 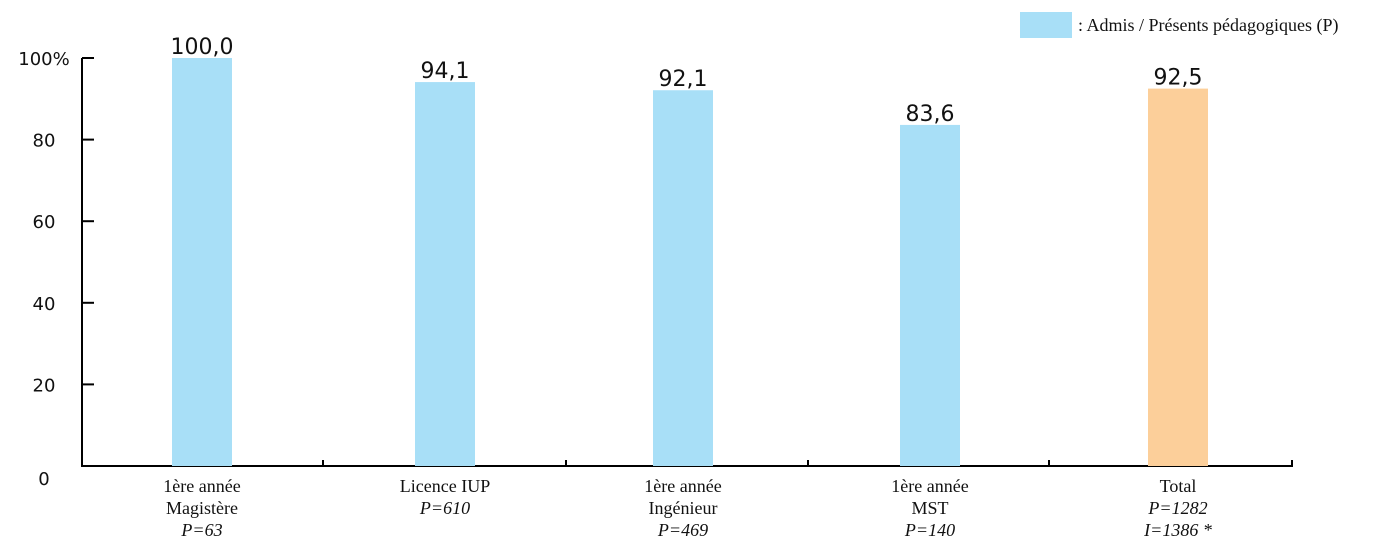 I want to click on legend-swatch, so click(x=1046, y=25).